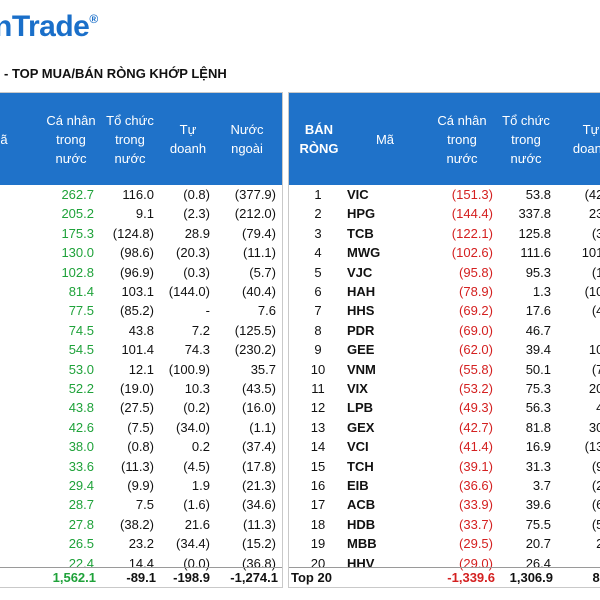 This screenshot has width=600, height=600. What do you see at coordinates (262, 427) in the screenshot?
I see `cell-nuoc-ngoai: (1.1)` at bounding box center [262, 427].